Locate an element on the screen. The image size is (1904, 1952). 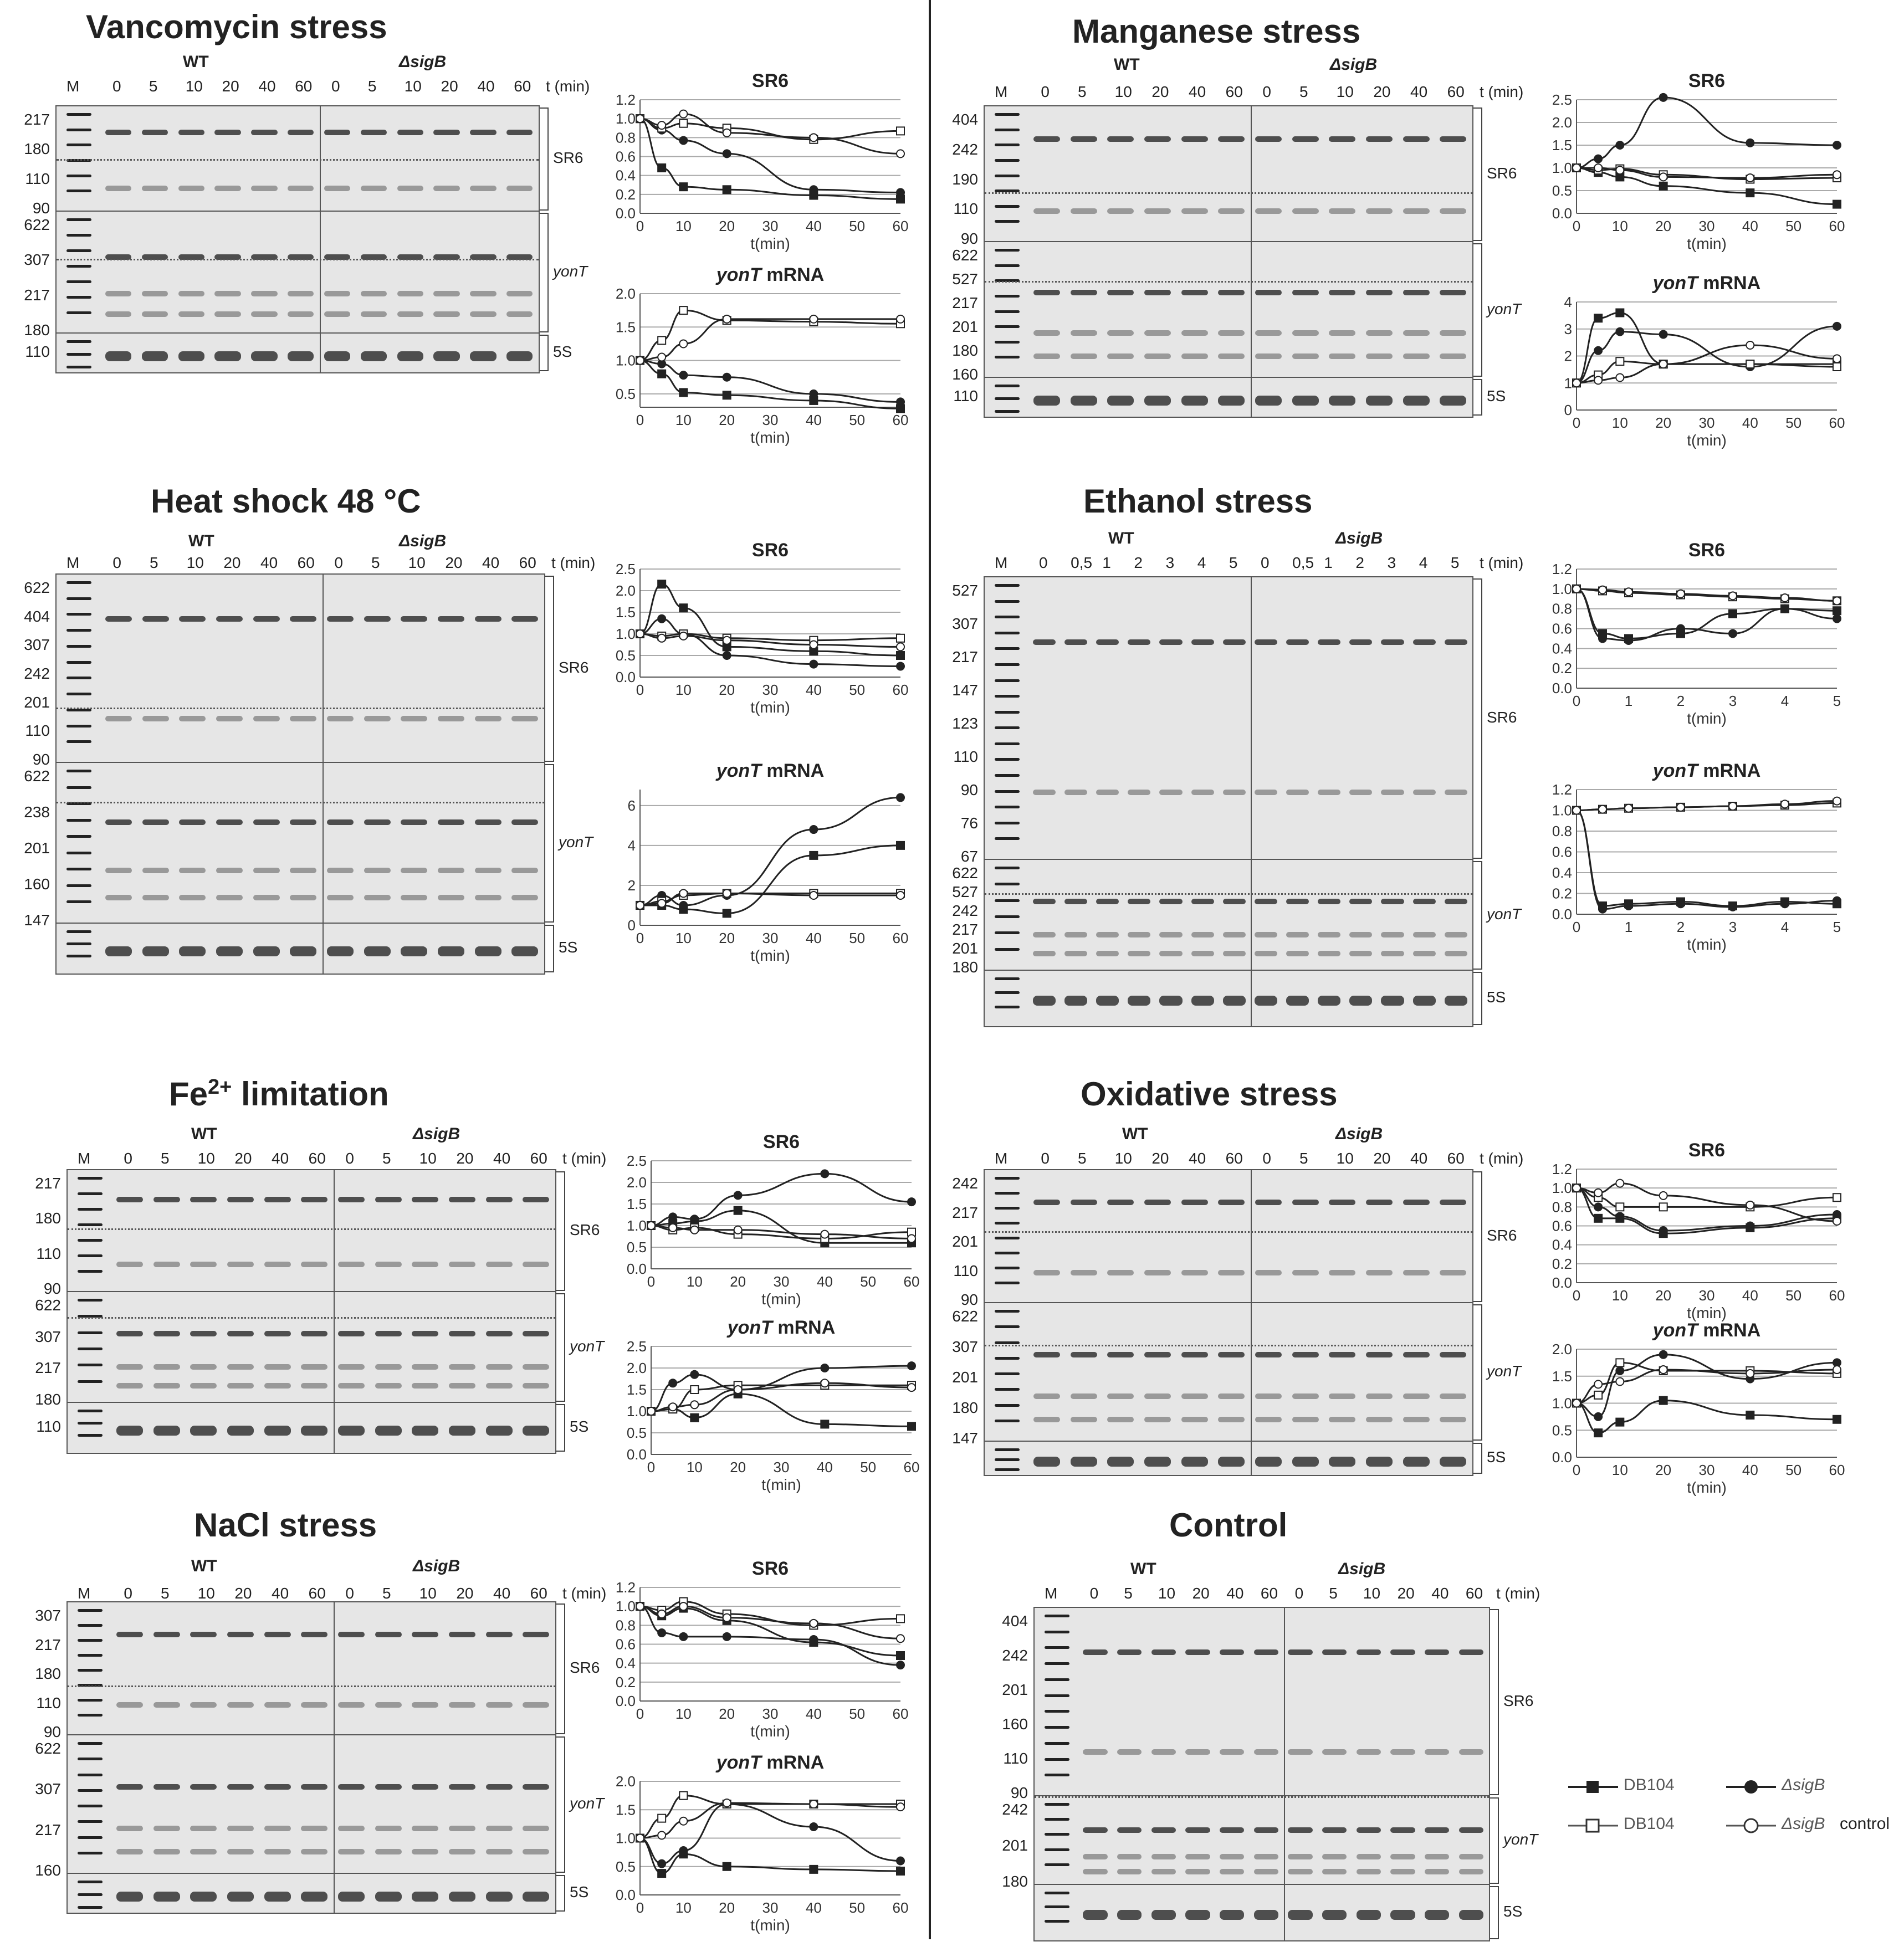
mw-fe-yont-3: 180 is located at coordinates (48, 1400).